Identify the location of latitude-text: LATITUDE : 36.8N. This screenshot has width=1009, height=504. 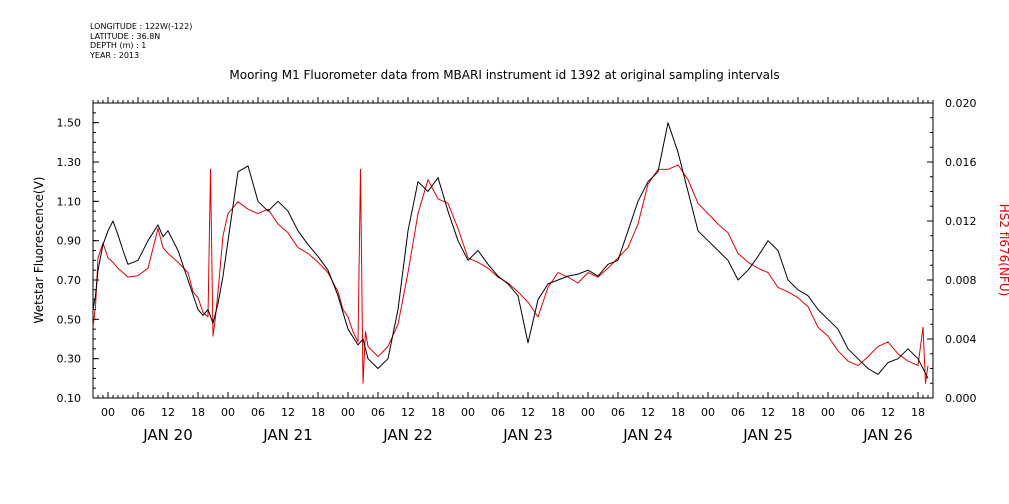
(125, 36).